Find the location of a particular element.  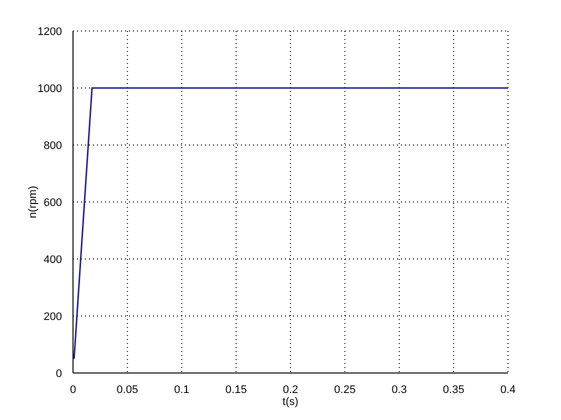

x-tick-label: 0.2 is located at coordinates (290, 390).